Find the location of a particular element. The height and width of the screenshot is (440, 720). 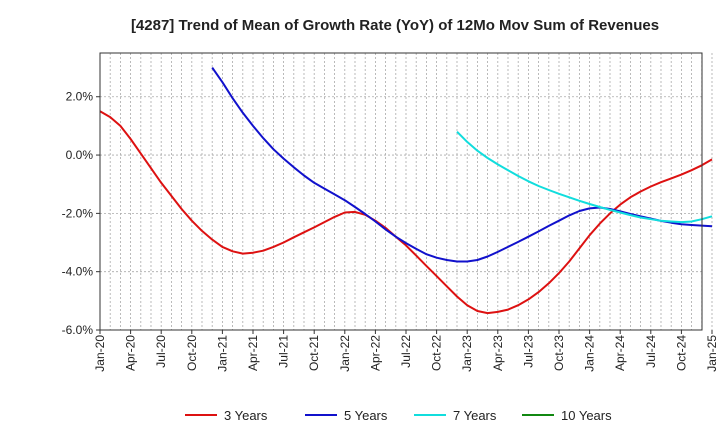

x-tick-label: Jul-22 is located at coordinates (406, 351).